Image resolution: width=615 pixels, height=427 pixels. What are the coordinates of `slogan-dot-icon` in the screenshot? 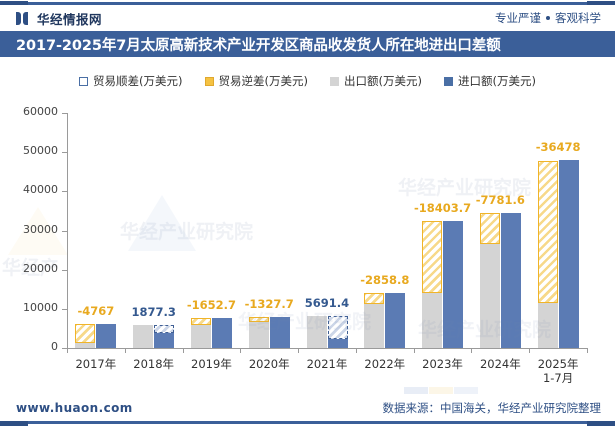 It's located at (548, 18).